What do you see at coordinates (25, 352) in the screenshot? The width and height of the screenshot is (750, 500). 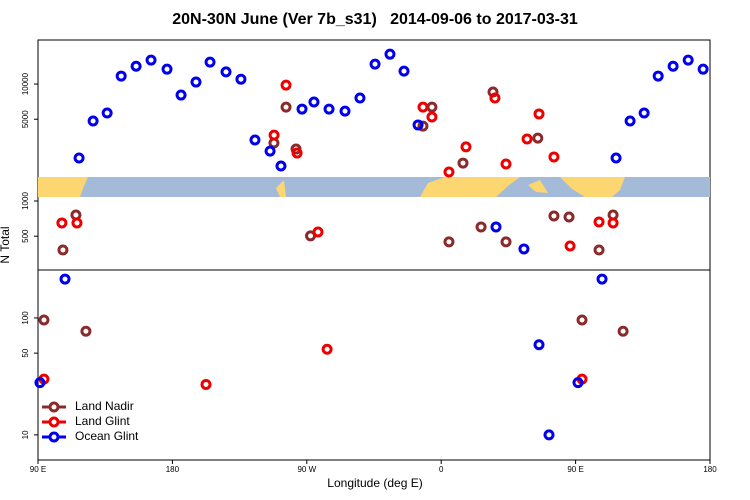 I see `y-tick-label: 50` at bounding box center [25, 352].